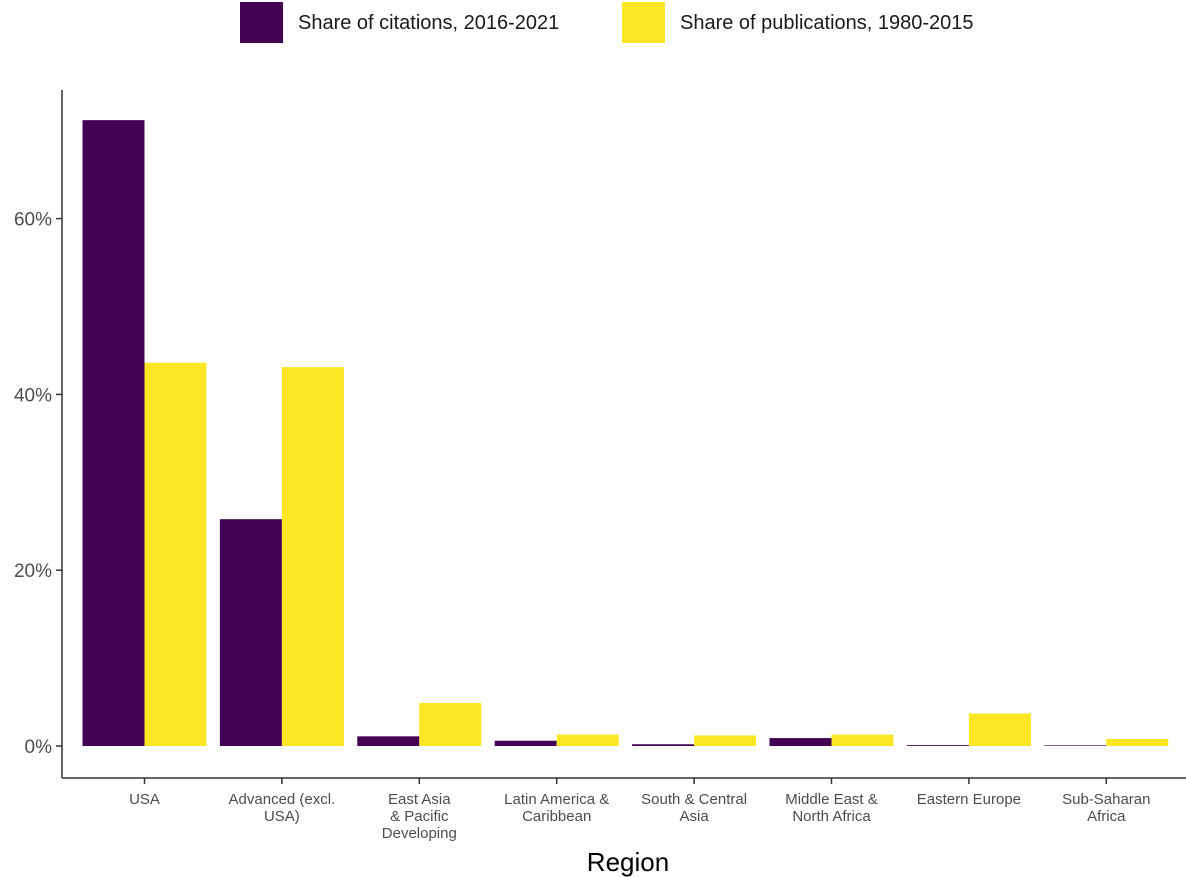 The height and width of the screenshot is (877, 1186). What do you see at coordinates (556, 799) in the screenshot?
I see `x-tick-label-line: Latin America &` at bounding box center [556, 799].